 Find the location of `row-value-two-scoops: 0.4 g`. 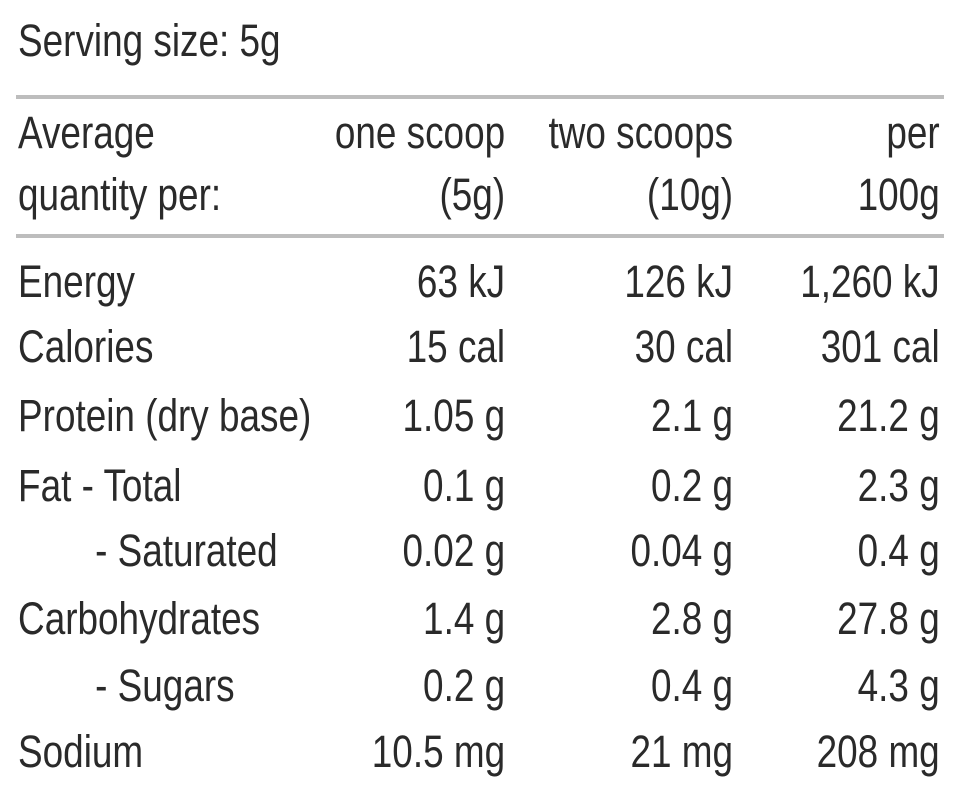

row-value-two-scoops: 0.4 g is located at coordinates (692, 685).